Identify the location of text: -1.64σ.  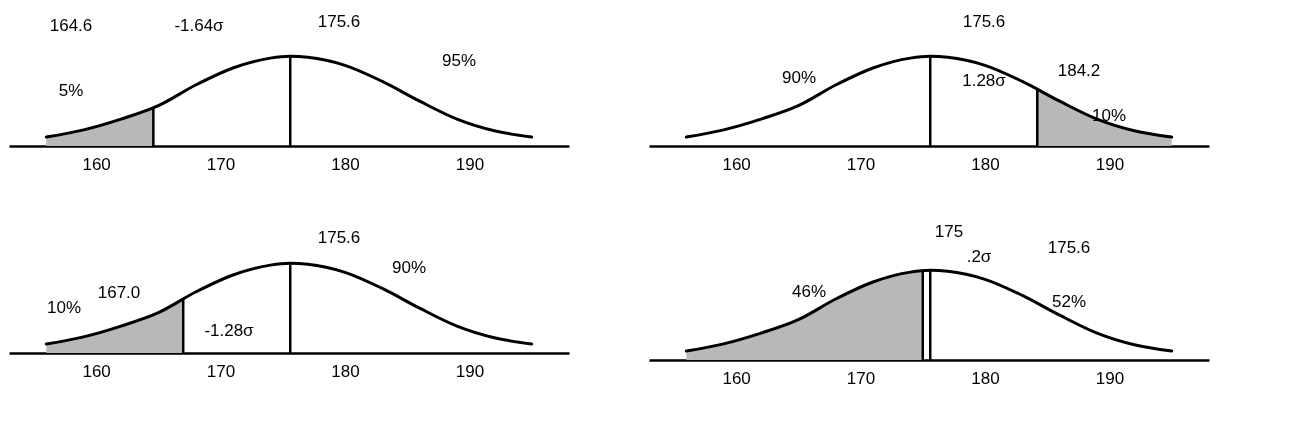
(199, 25).